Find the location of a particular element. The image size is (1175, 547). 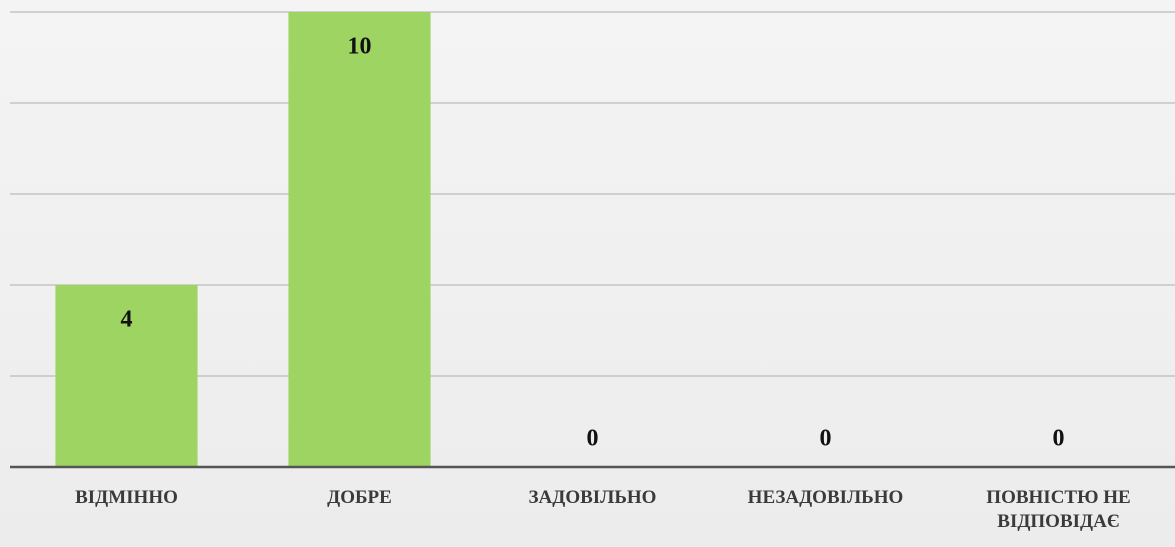

data-label: 4 is located at coordinates (127, 320).